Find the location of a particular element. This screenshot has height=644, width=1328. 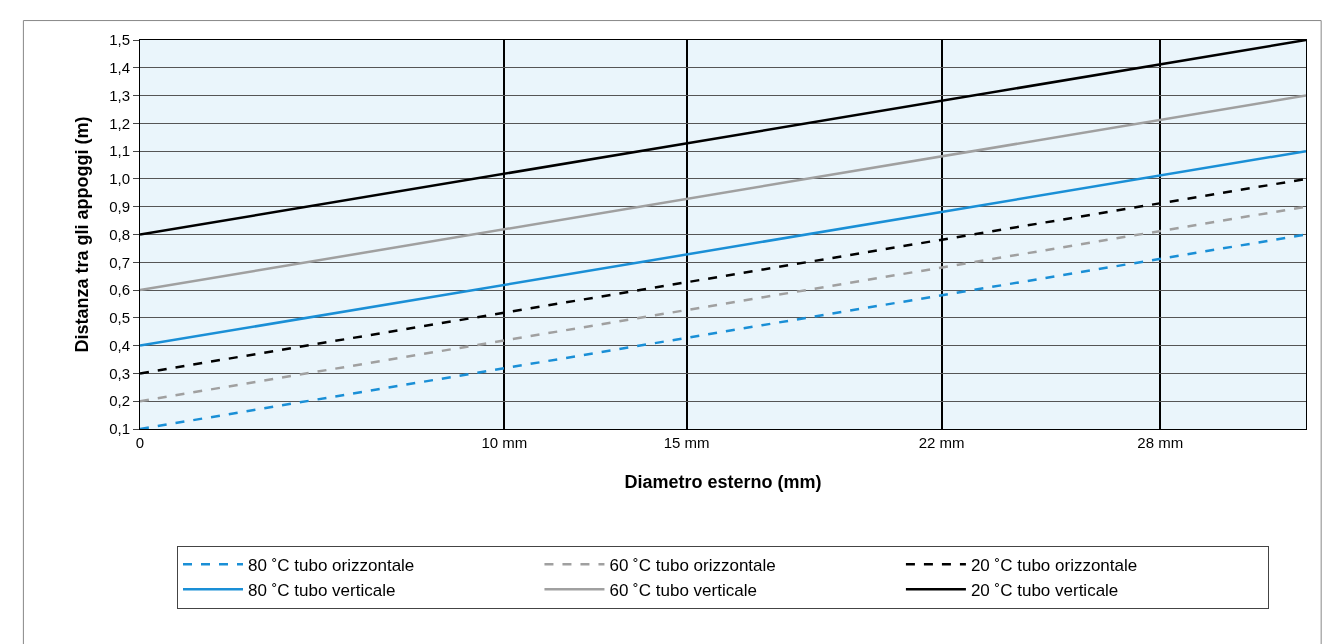

y-tick-label: 0,8 is located at coordinates (119, 234).